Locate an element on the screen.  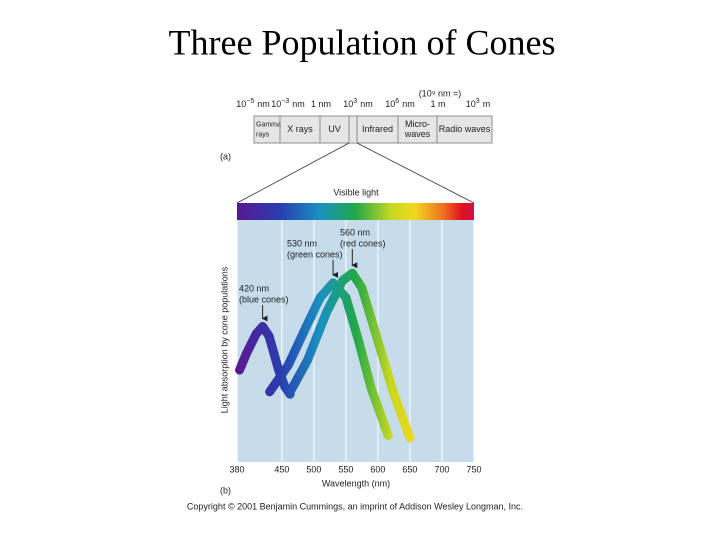
x-tick-label: 750 is located at coordinates (473, 469).